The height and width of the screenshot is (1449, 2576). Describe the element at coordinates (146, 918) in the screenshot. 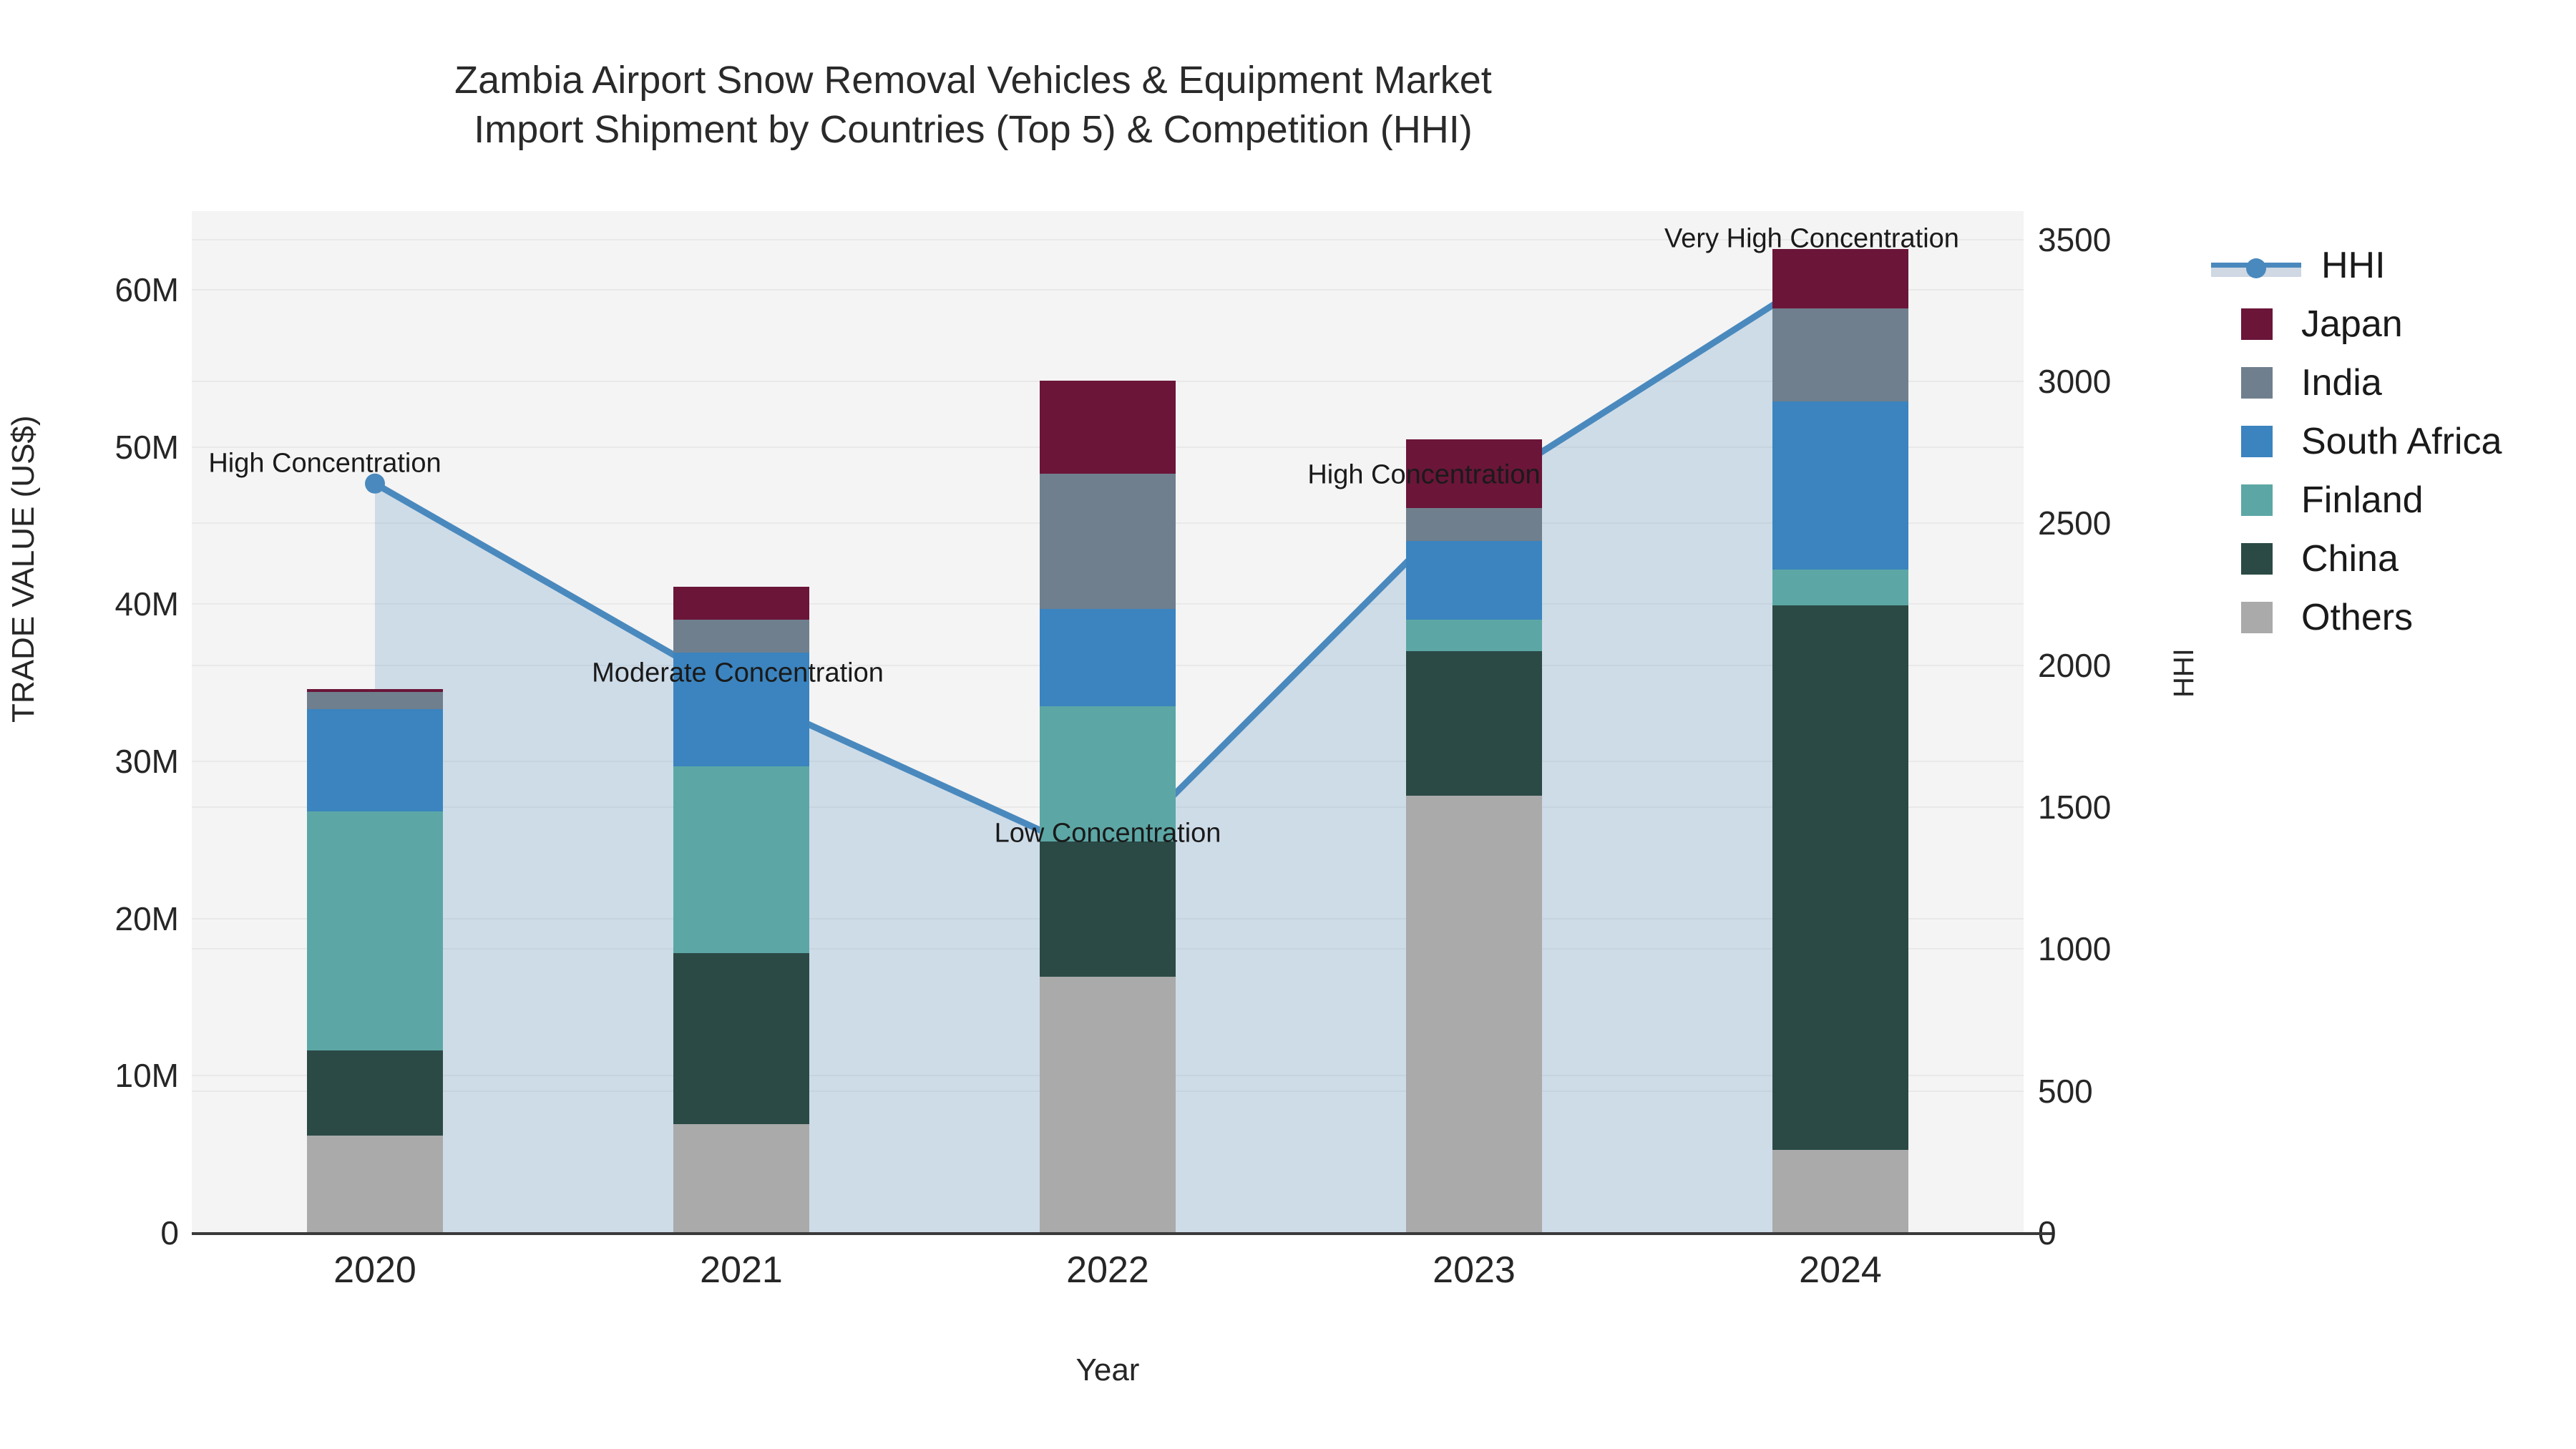

I see `y-axis-left-tick: 20M` at that location.